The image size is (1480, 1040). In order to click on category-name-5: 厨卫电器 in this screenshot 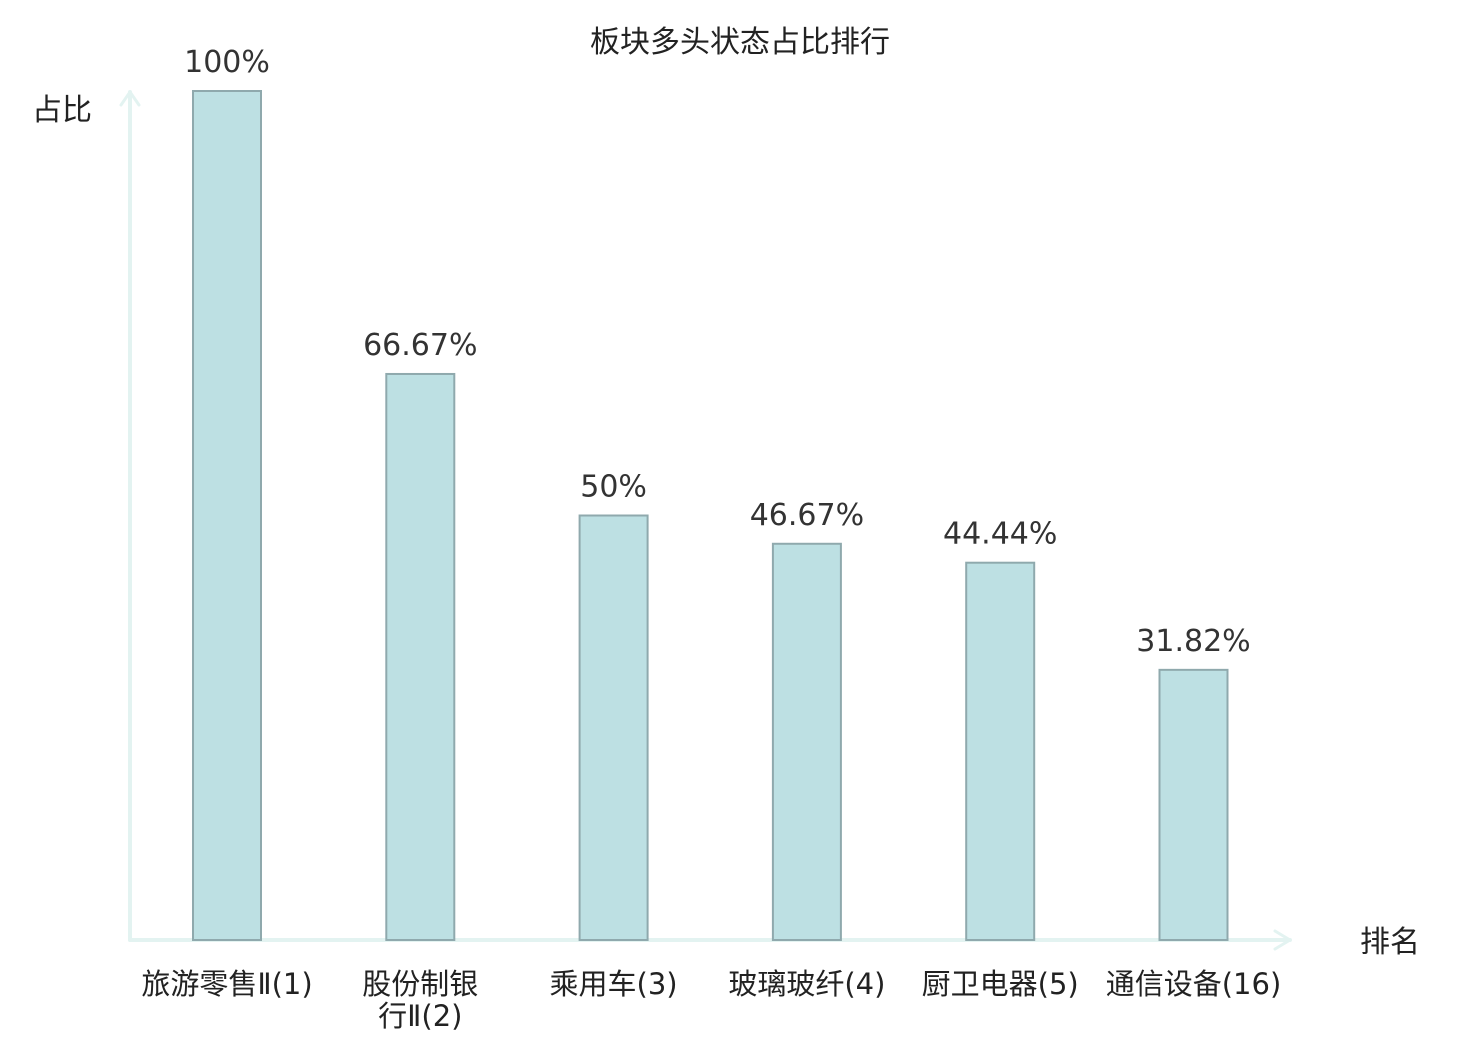, I will do `click(980, 984)`.